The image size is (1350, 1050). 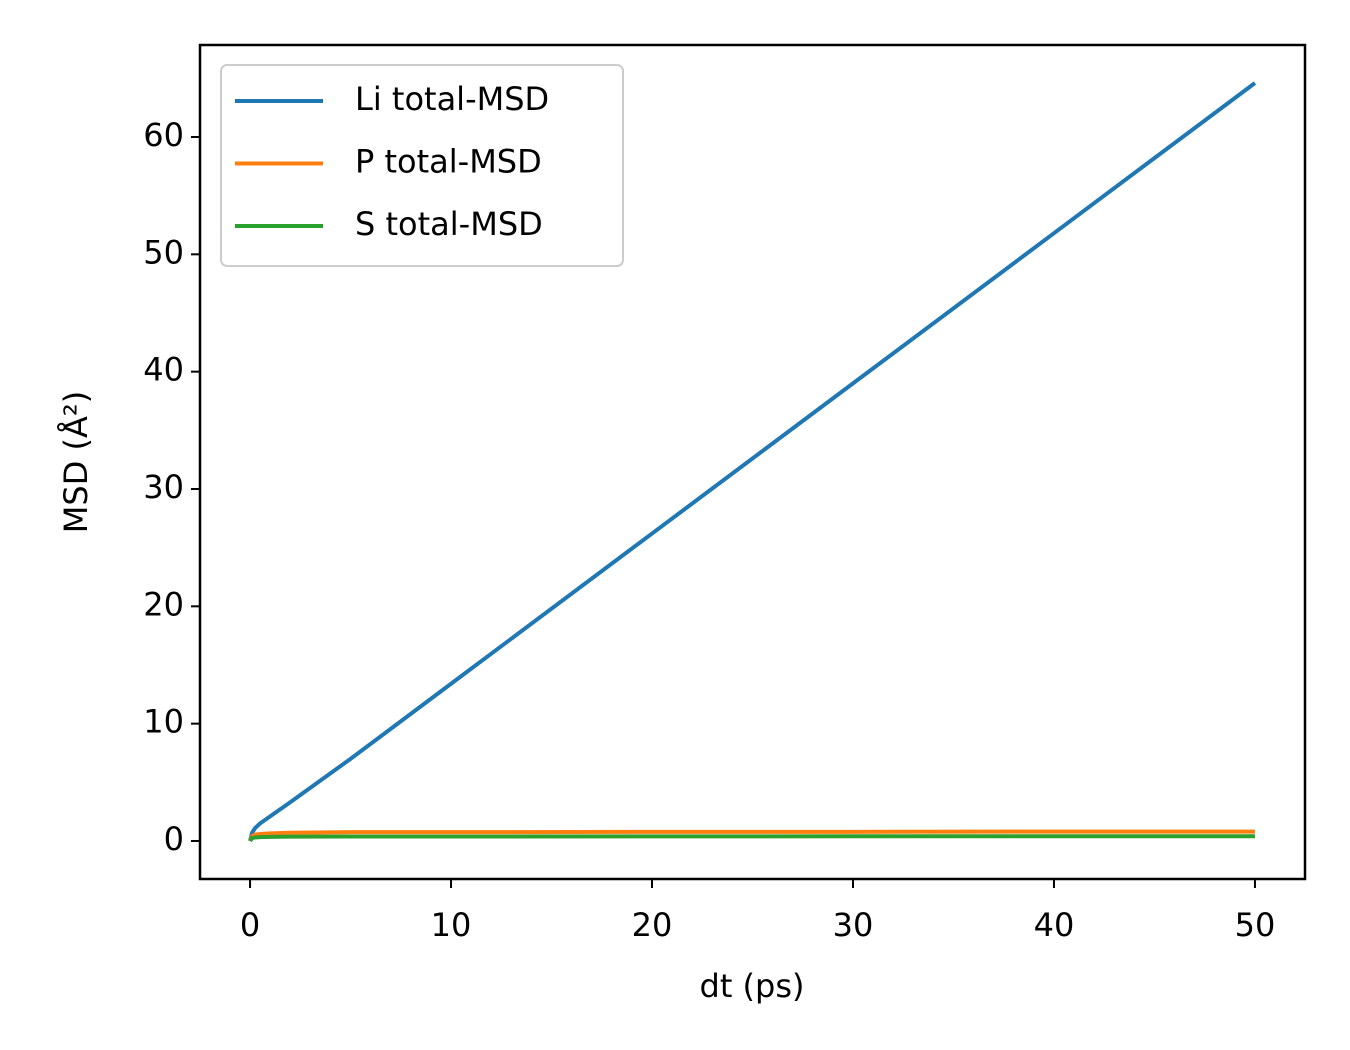 What do you see at coordinates (174, 839) in the screenshot?
I see `y-tick-label: 0` at bounding box center [174, 839].